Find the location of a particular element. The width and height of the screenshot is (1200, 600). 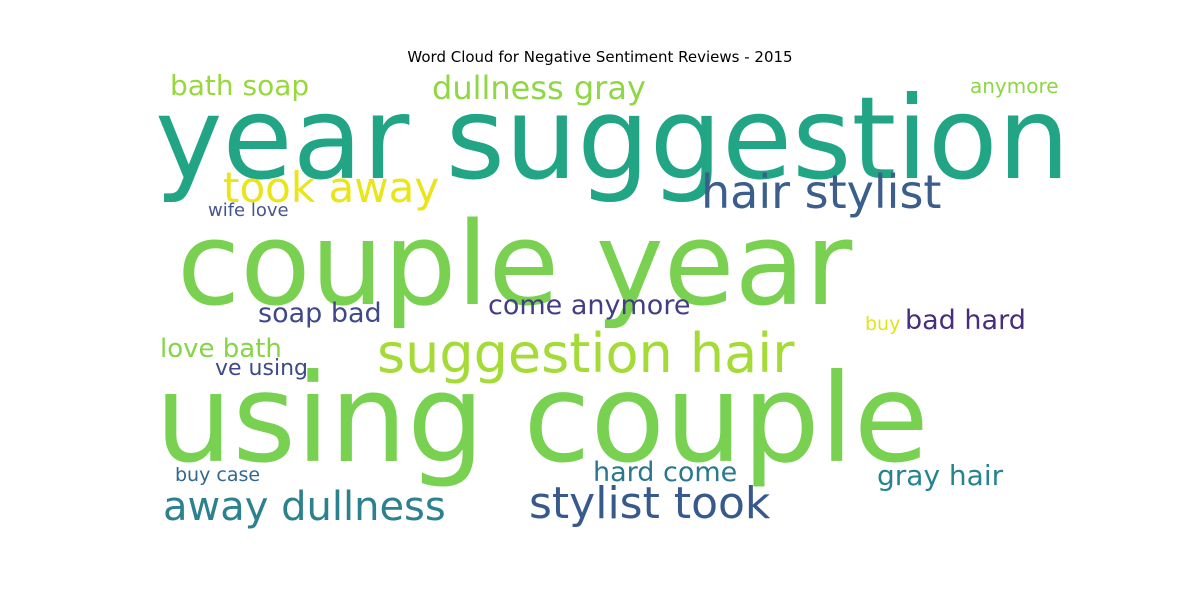

word-couple-year: couple year is located at coordinates (515, 265).